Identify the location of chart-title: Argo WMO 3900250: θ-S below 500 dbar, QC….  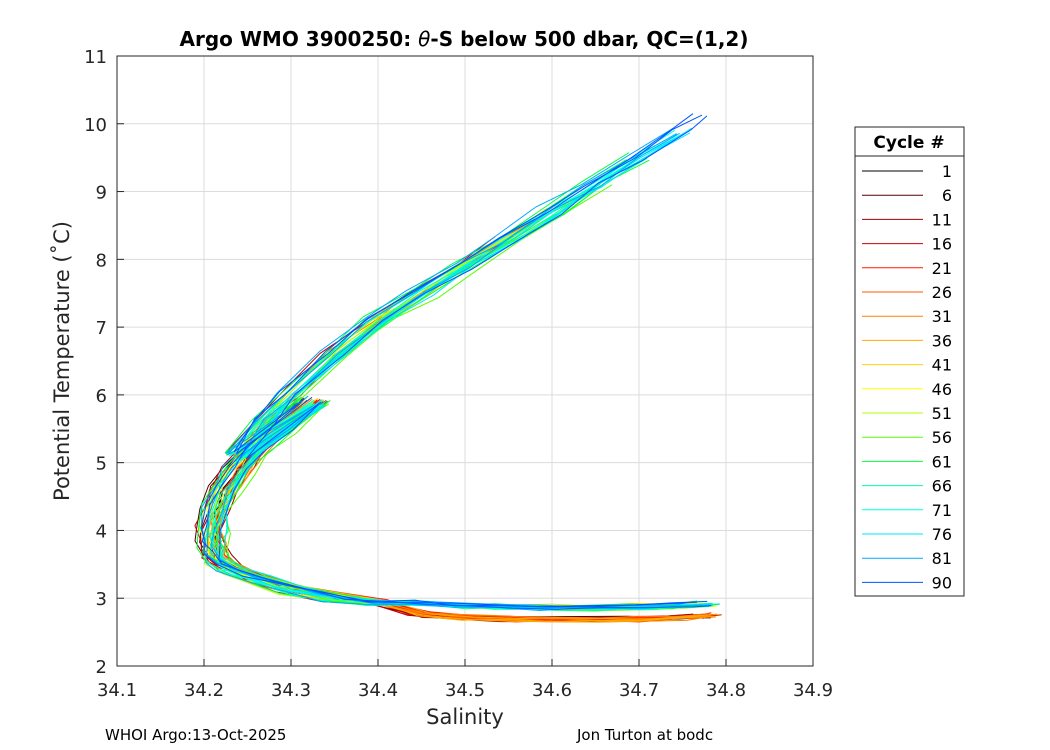
(464, 39).